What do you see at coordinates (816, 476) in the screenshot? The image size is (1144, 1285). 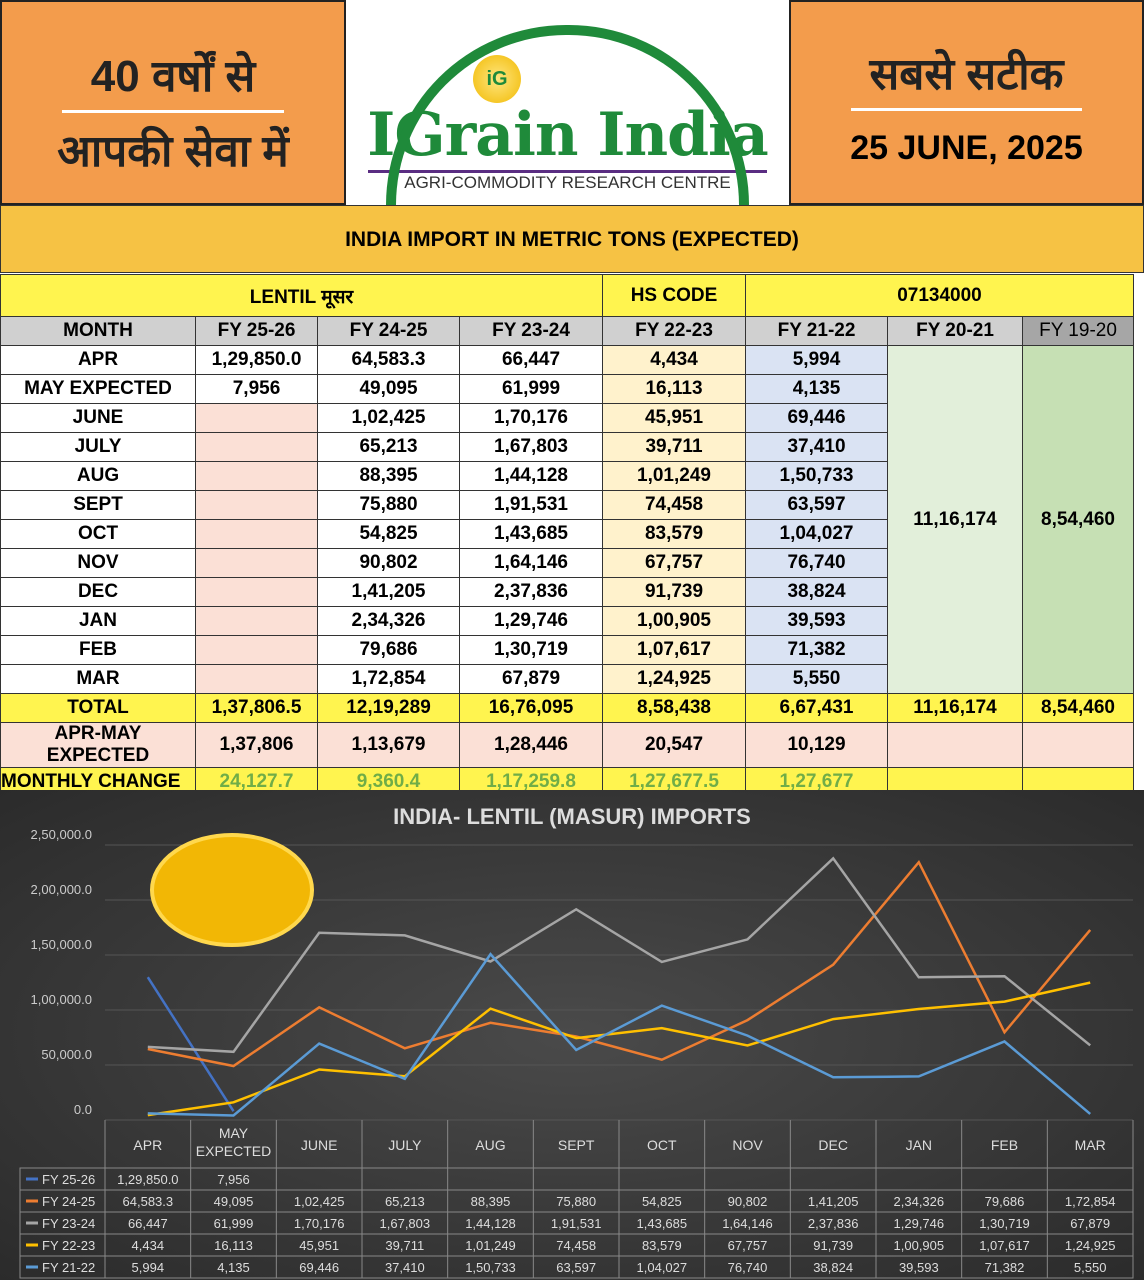 I see `table-cell: 1,50,733` at bounding box center [816, 476].